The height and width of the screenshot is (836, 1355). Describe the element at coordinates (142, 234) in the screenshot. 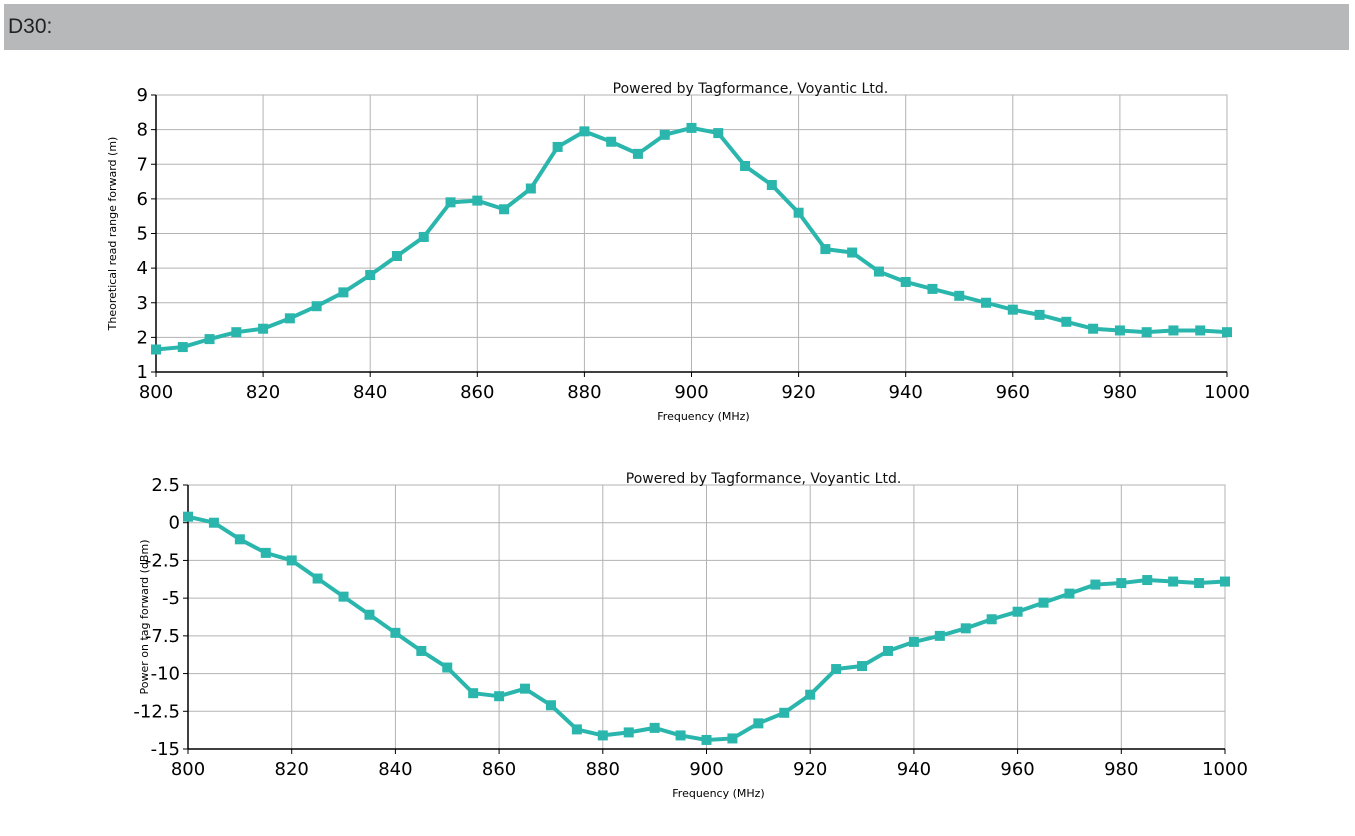

I see `y-tick-label: 5` at that location.